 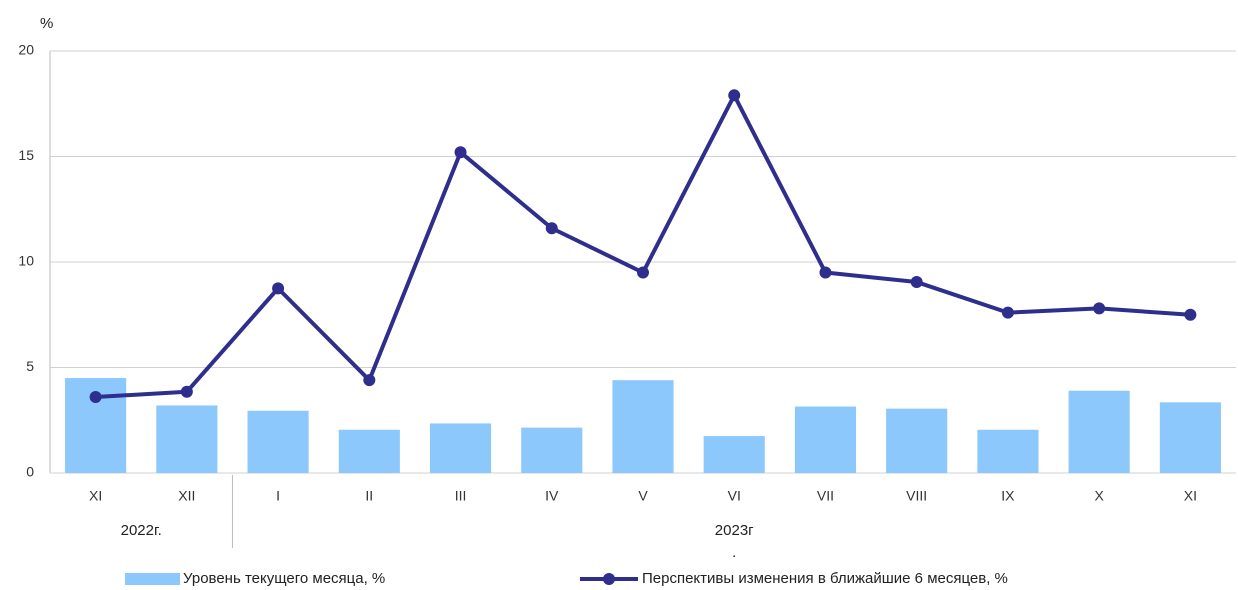 I want to click on x-tick-label: IX, so click(x=1008, y=496).